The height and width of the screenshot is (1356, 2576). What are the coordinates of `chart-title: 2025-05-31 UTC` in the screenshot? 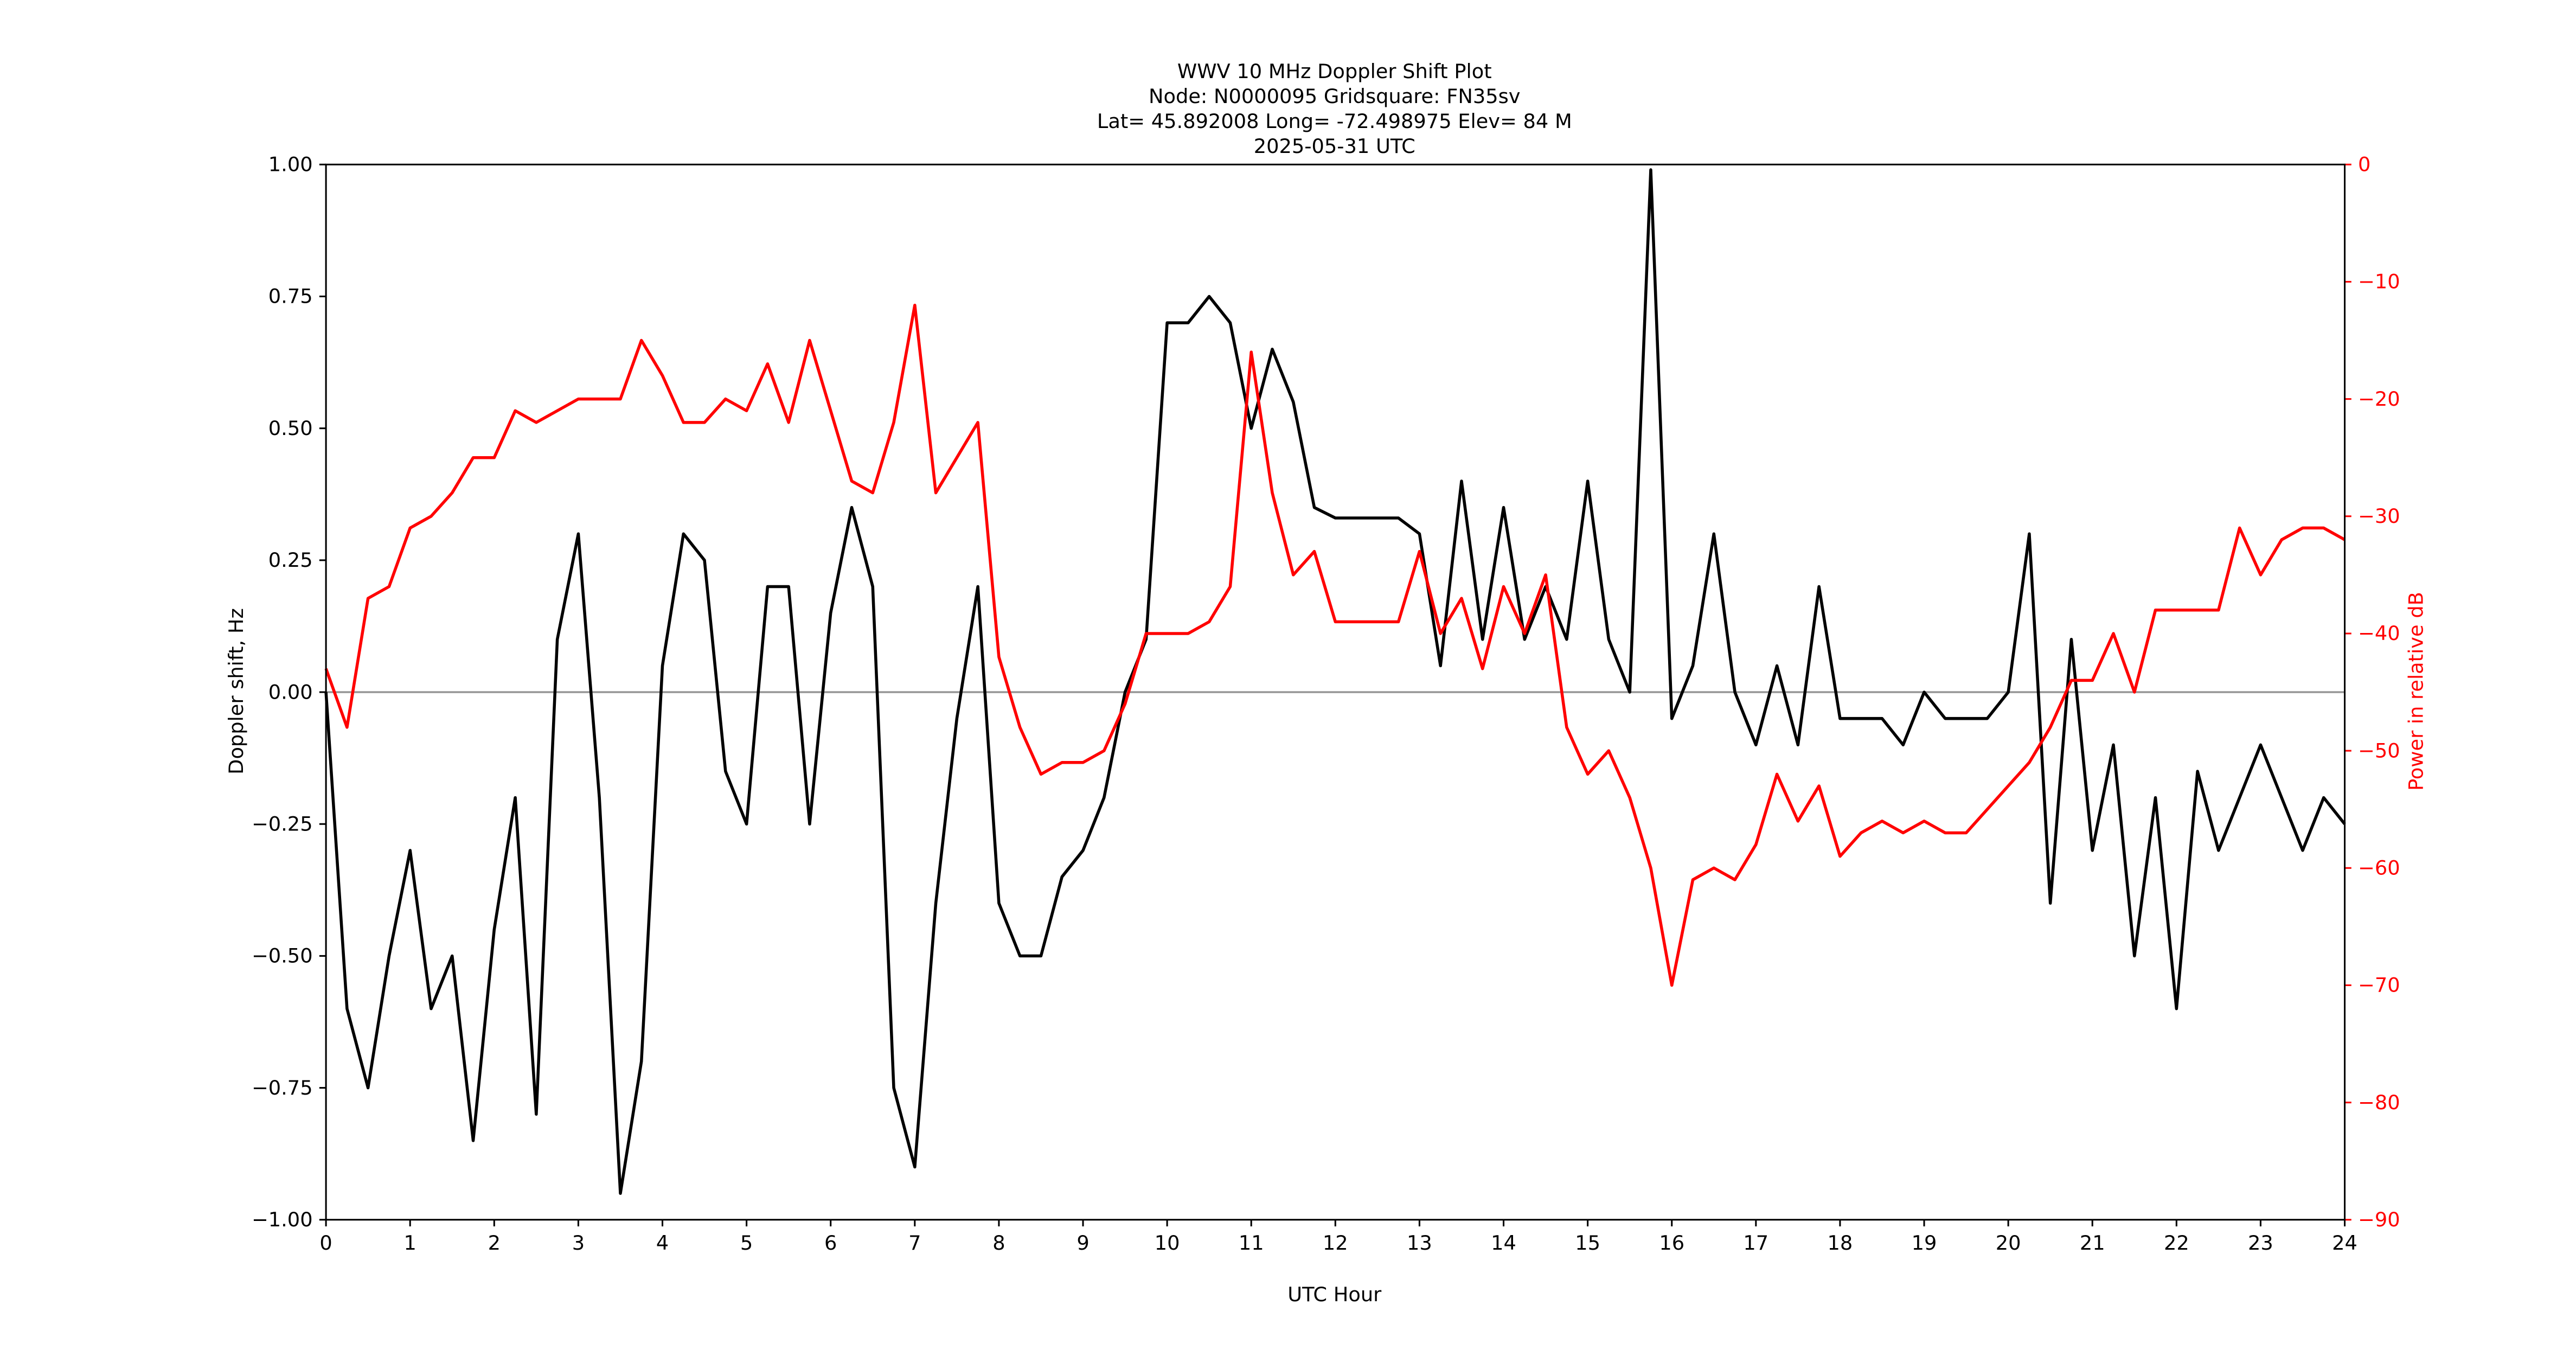 It's located at (1334, 146).